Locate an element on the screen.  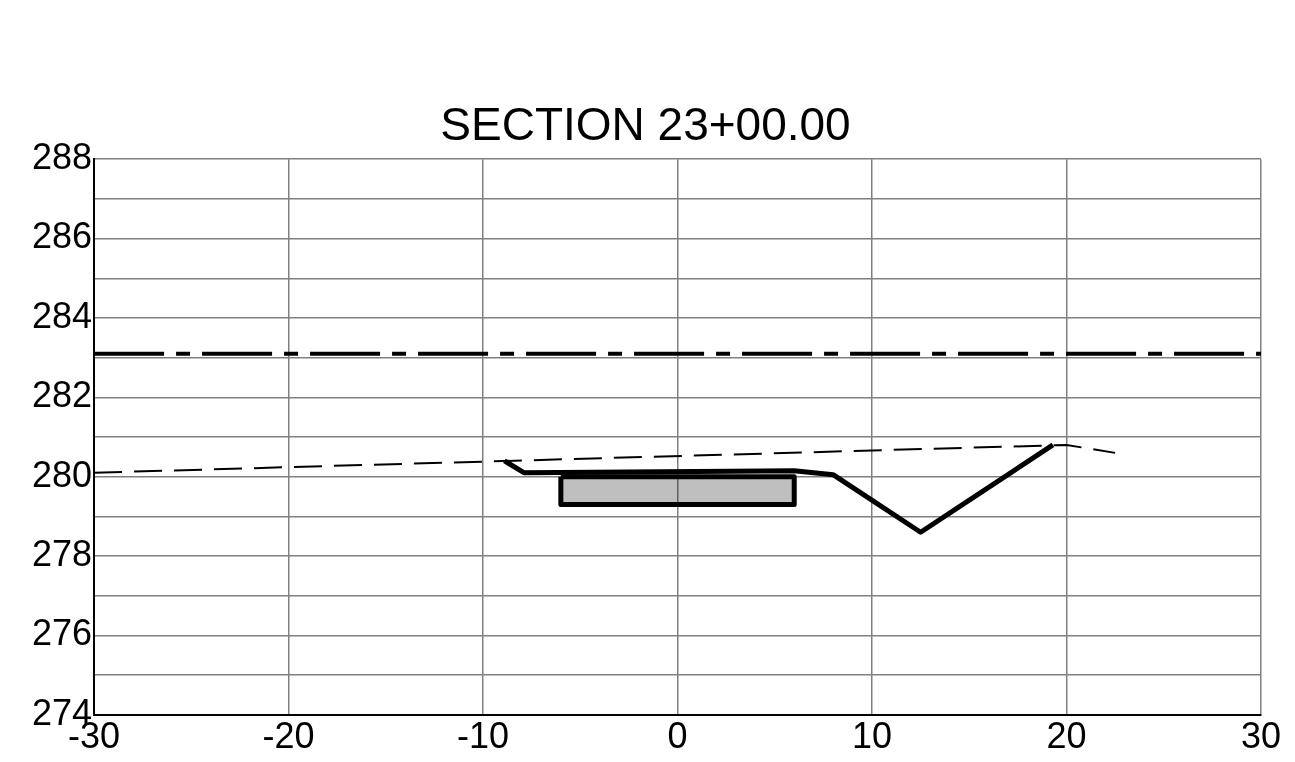
y-tick-label: 286 is located at coordinates (62, 236).